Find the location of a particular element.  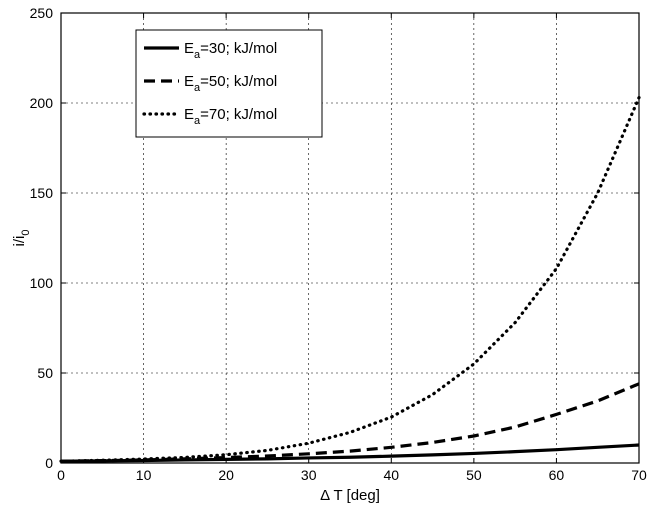

y-tick-label: 0 is located at coordinates (49, 463).